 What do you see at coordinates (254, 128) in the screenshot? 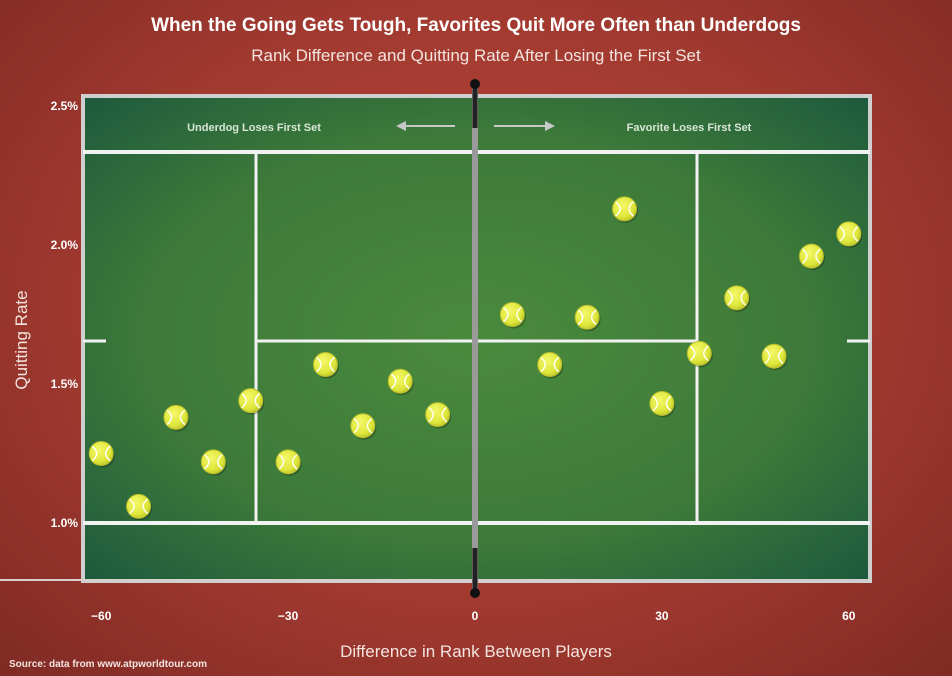
I see `annotation-left: Underdog Loses First Set` at bounding box center [254, 128].